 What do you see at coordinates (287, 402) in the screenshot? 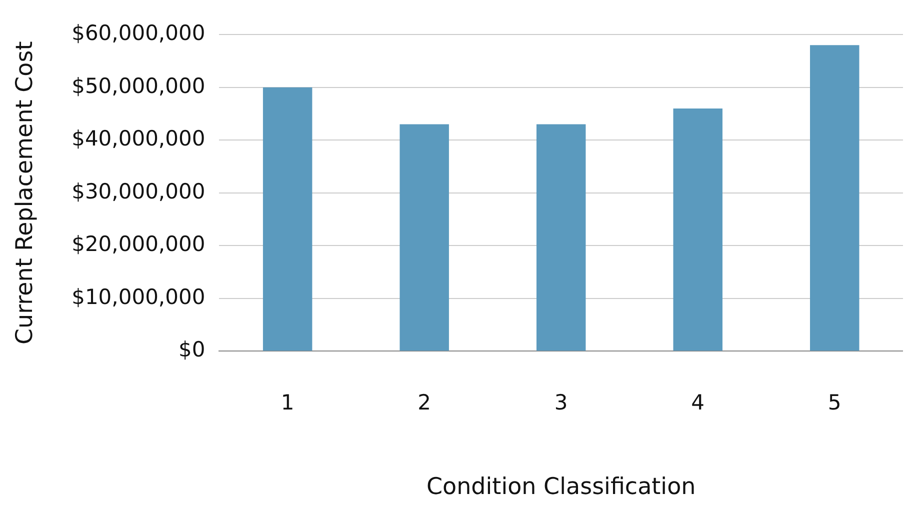
I see `x-tick-label: 1` at bounding box center [287, 402].